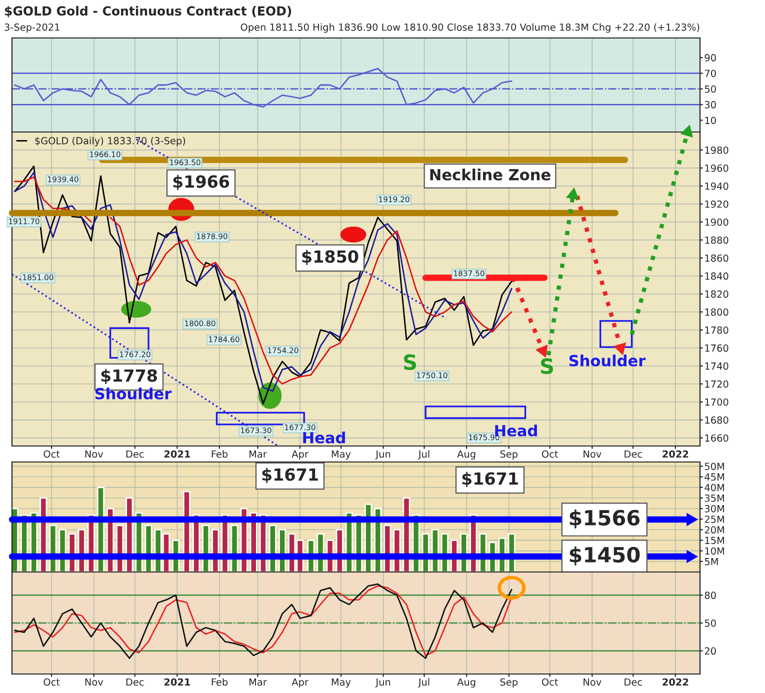  Describe the element at coordinates (148, 12) in the screenshot. I see `chart-title: $GOLD Gold - Continuous Contract (EOD)` at that location.